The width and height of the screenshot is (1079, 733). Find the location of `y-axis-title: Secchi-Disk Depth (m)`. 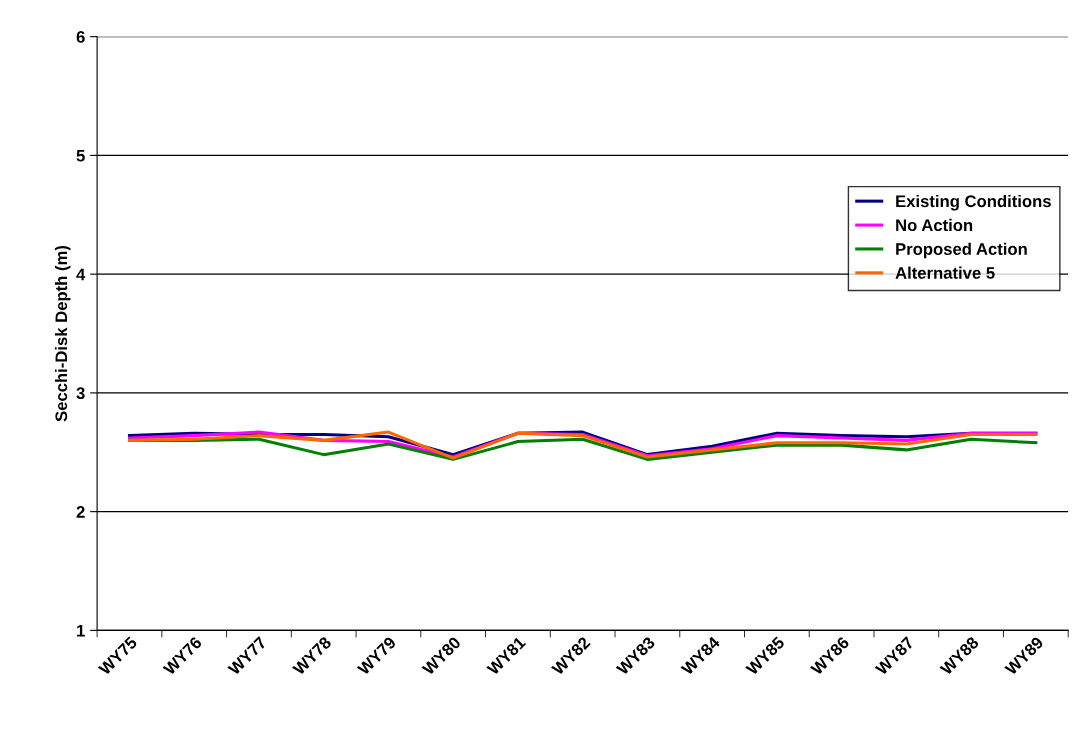

y-axis-title: Secchi-Disk Depth (m) is located at coordinates (62, 333).